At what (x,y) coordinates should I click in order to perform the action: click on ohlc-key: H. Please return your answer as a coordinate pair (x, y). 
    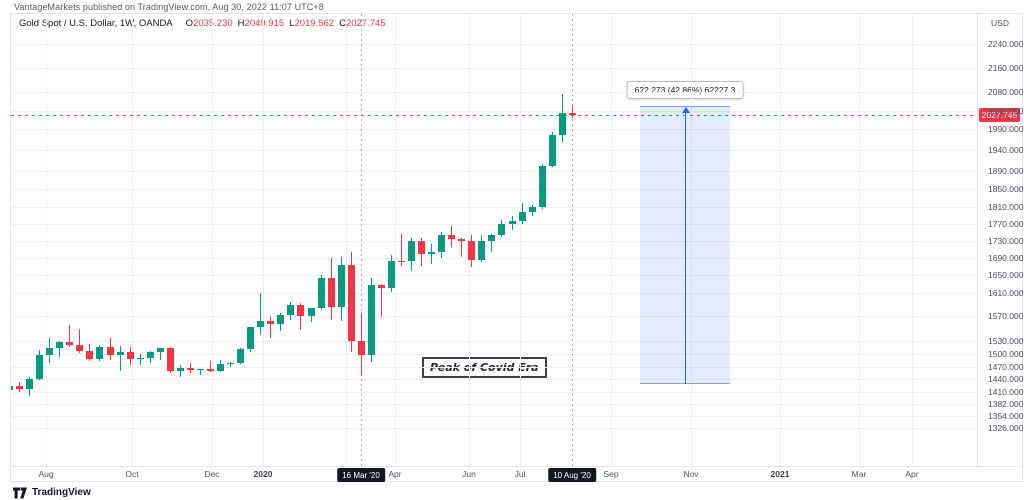
    Looking at the image, I should click on (241, 23).